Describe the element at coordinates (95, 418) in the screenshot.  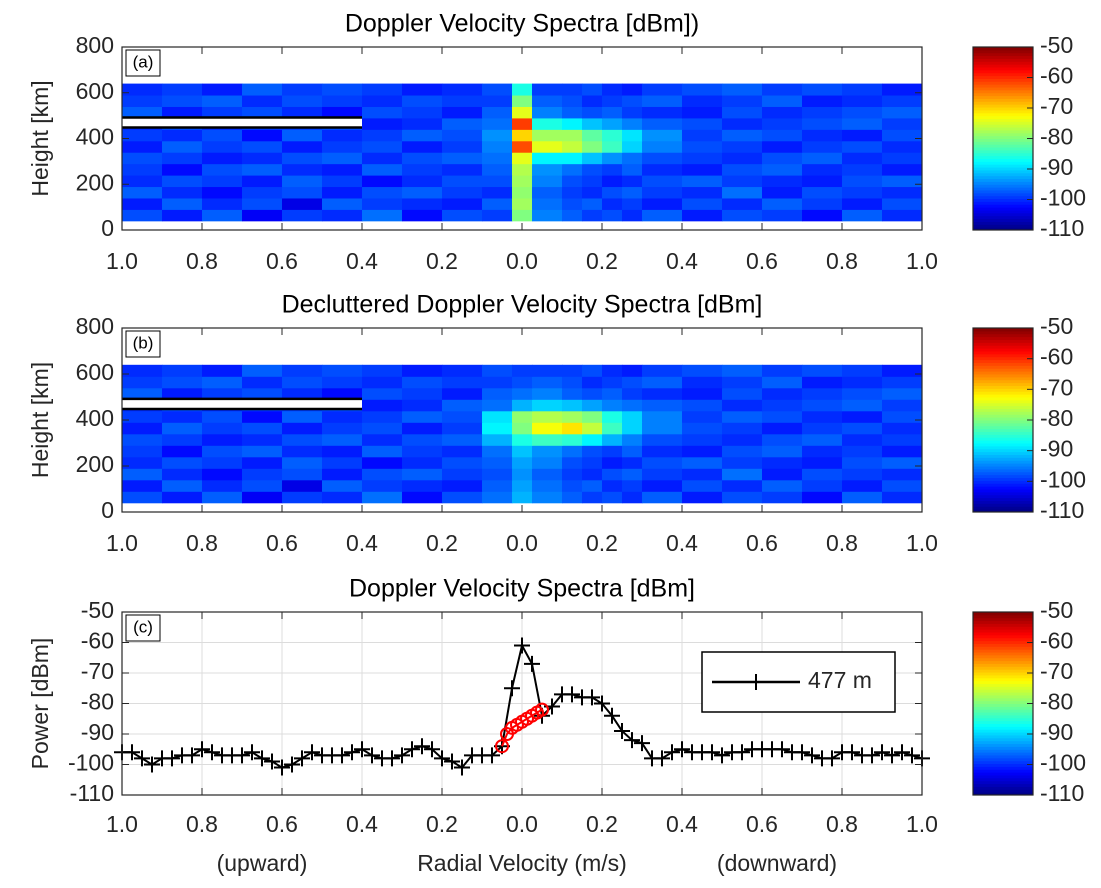
I see `y-tick-label: 400` at that location.